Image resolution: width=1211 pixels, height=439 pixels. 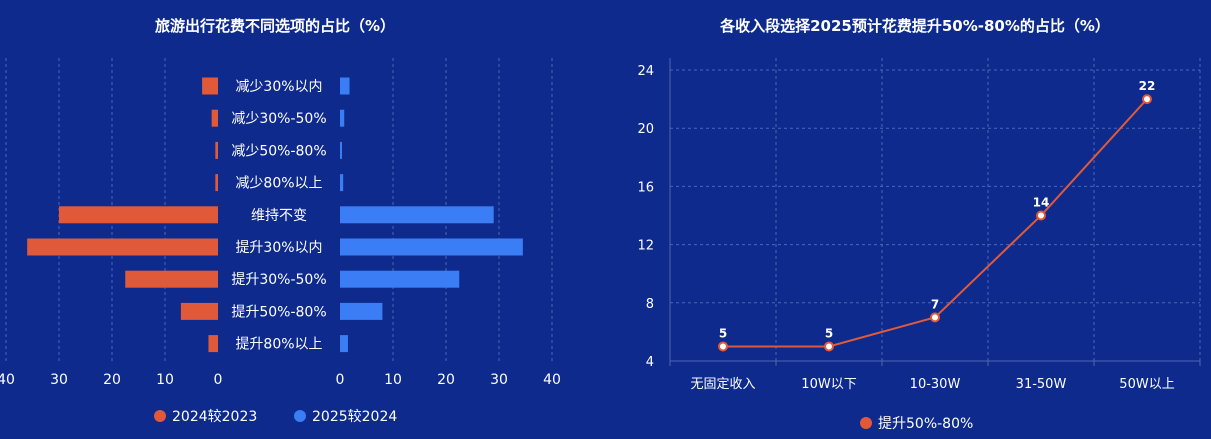 I want to click on left-tick-label: 30, so click(x=59, y=380).